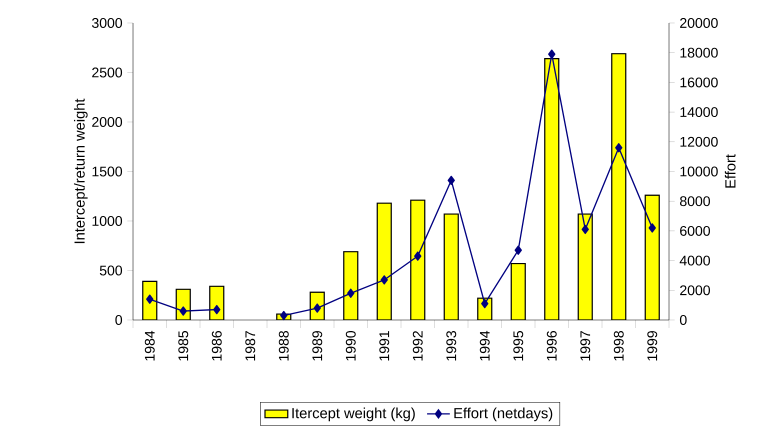 This screenshot has width=766, height=434. I want to click on x-tick-label: 1996, so click(551, 345).